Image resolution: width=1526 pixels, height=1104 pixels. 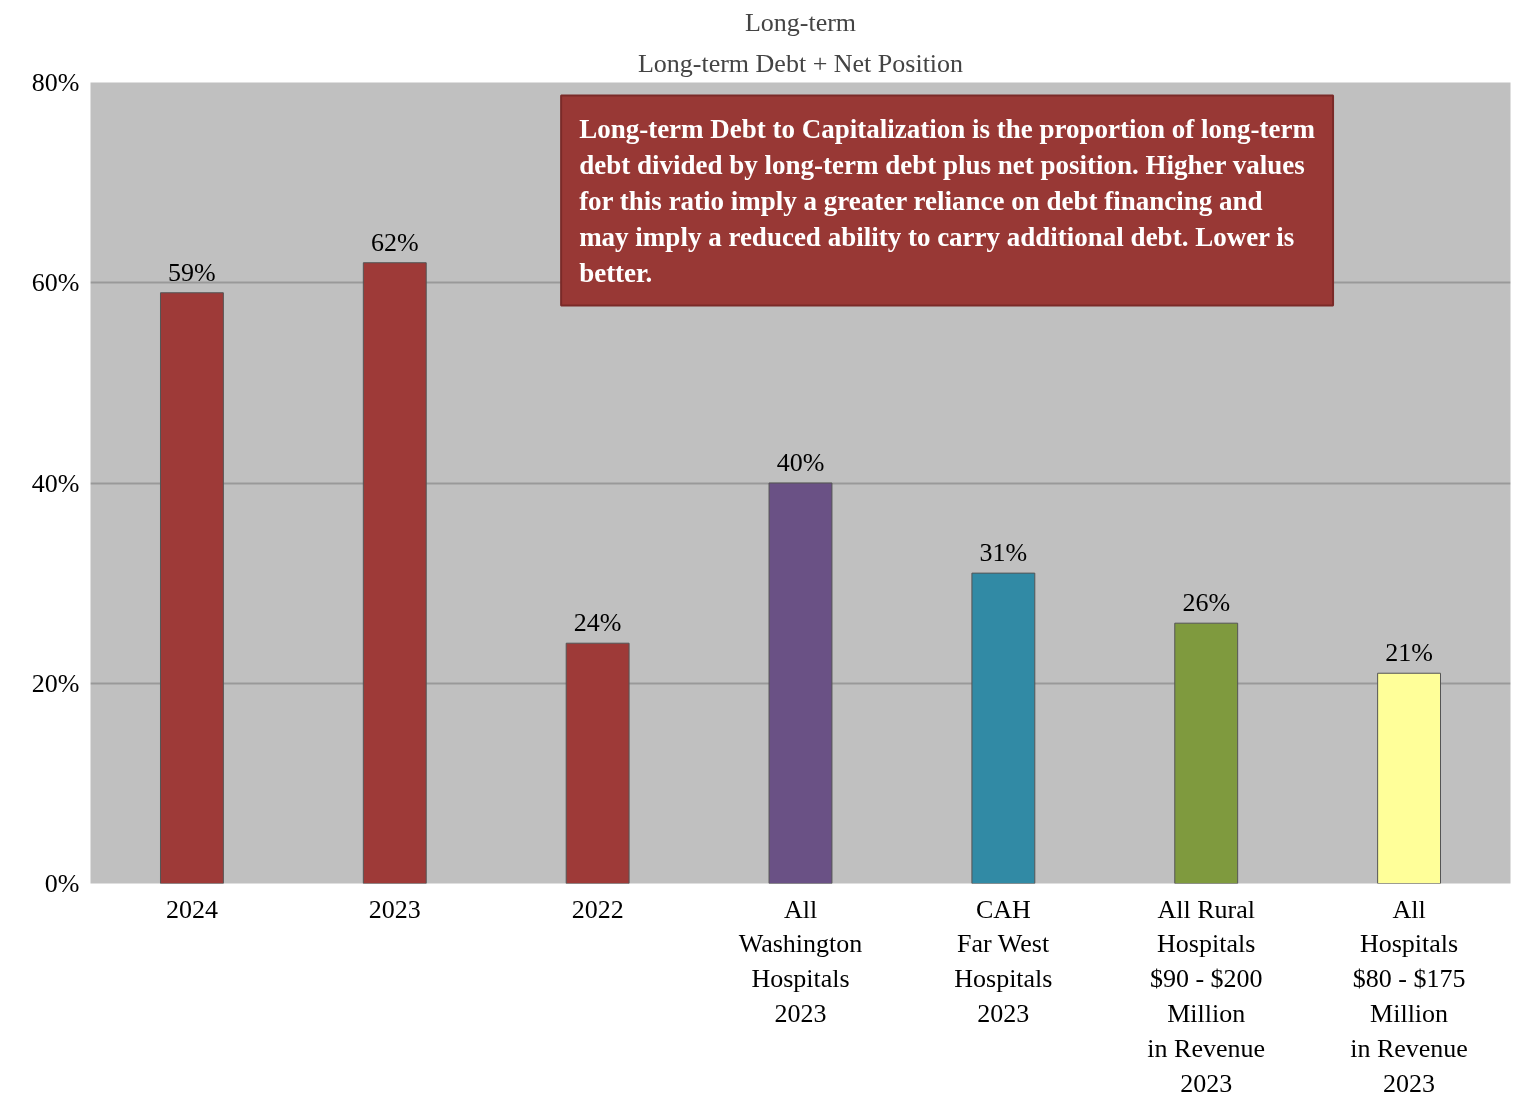 What do you see at coordinates (192, 272) in the screenshot?
I see `data-label: 59%` at bounding box center [192, 272].